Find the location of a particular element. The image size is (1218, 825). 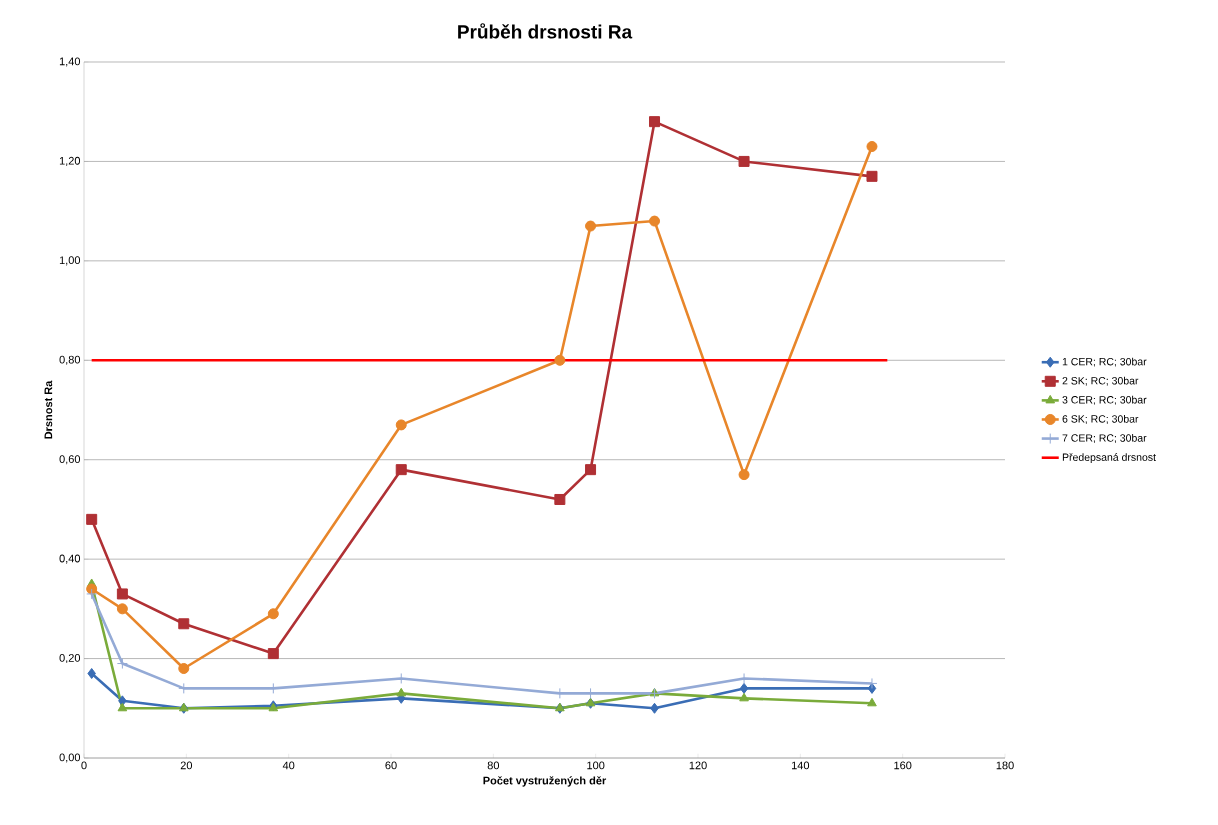

x-tick-label: 0 is located at coordinates (84, 765).